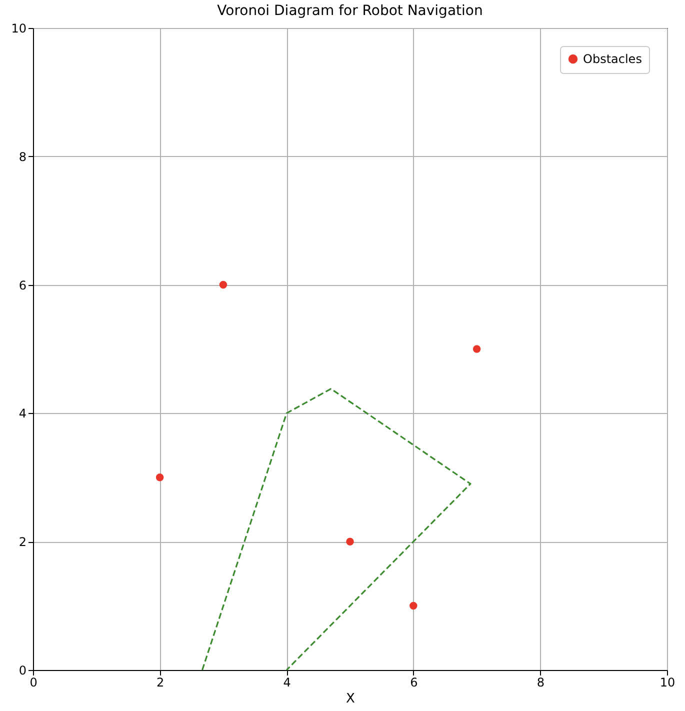 The width and height of the screenshot is (685, 711). I want to click on x-tick-label: 4, so click(287, 683).